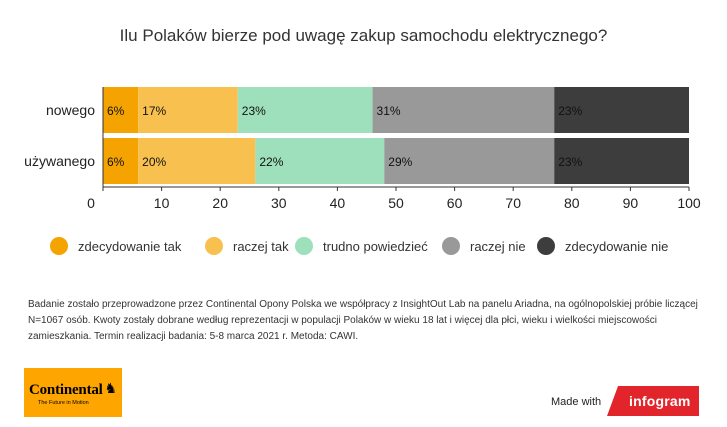 The width and height of the screenshot is (727, 427). Describe the element at coordinates (261, 246) in the screenshot. I see `legend-label: raczej tak` at that location.